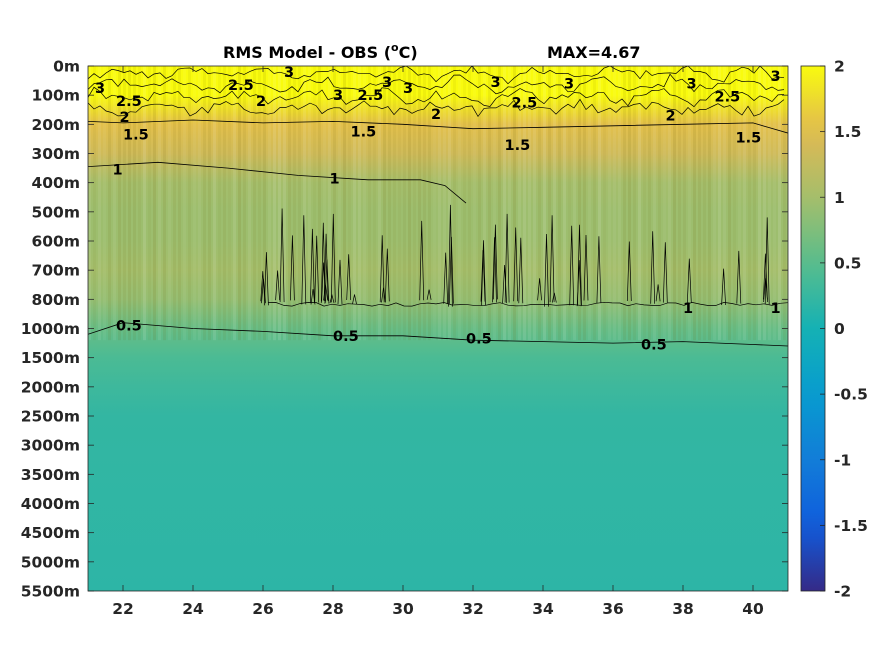 Image resolution: width=875 pixels, height=656 pixels. What do you see at coordinates (55, 183) in the screenshot?
I see `y-tick-label: 400m` at bounding box center [55, 183].